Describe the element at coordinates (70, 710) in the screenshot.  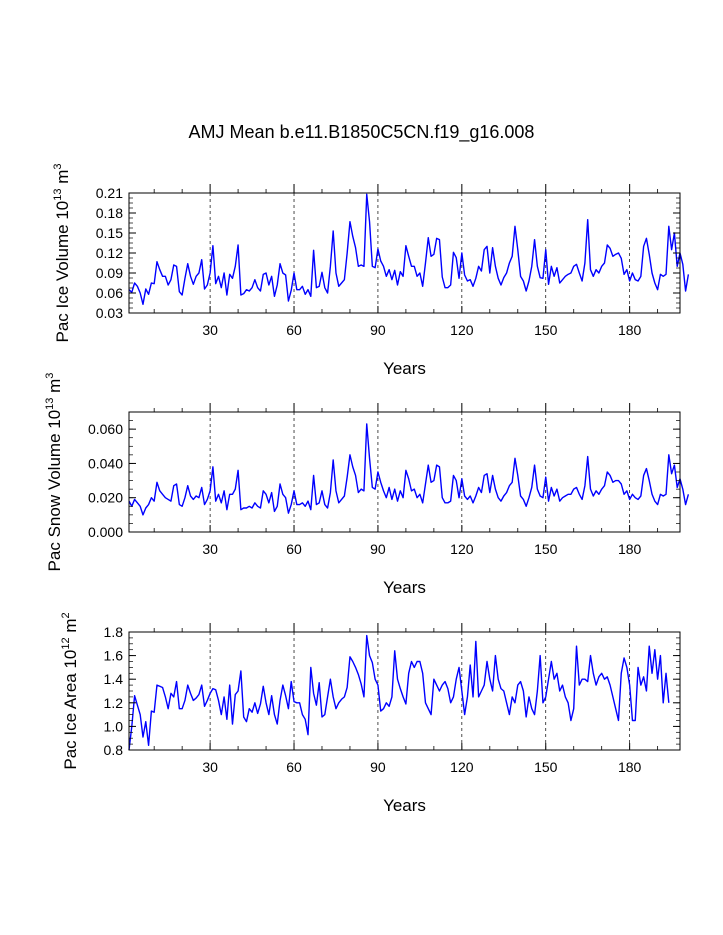
I see `y-label-name: Pac Ice Area 10` at that location.